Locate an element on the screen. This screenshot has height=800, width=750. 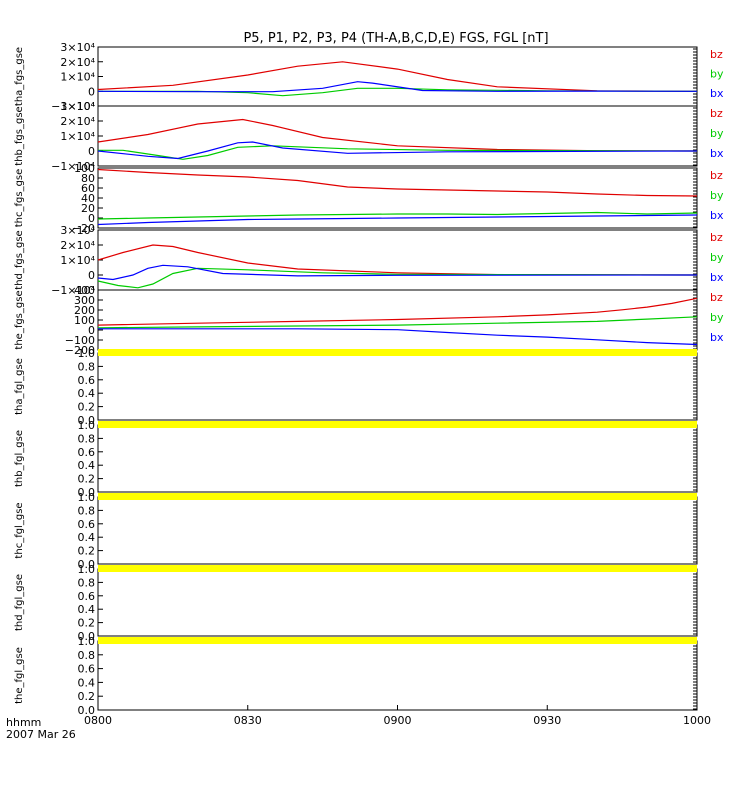
y-tick-label: 60 is located at coordinates (88, 188).